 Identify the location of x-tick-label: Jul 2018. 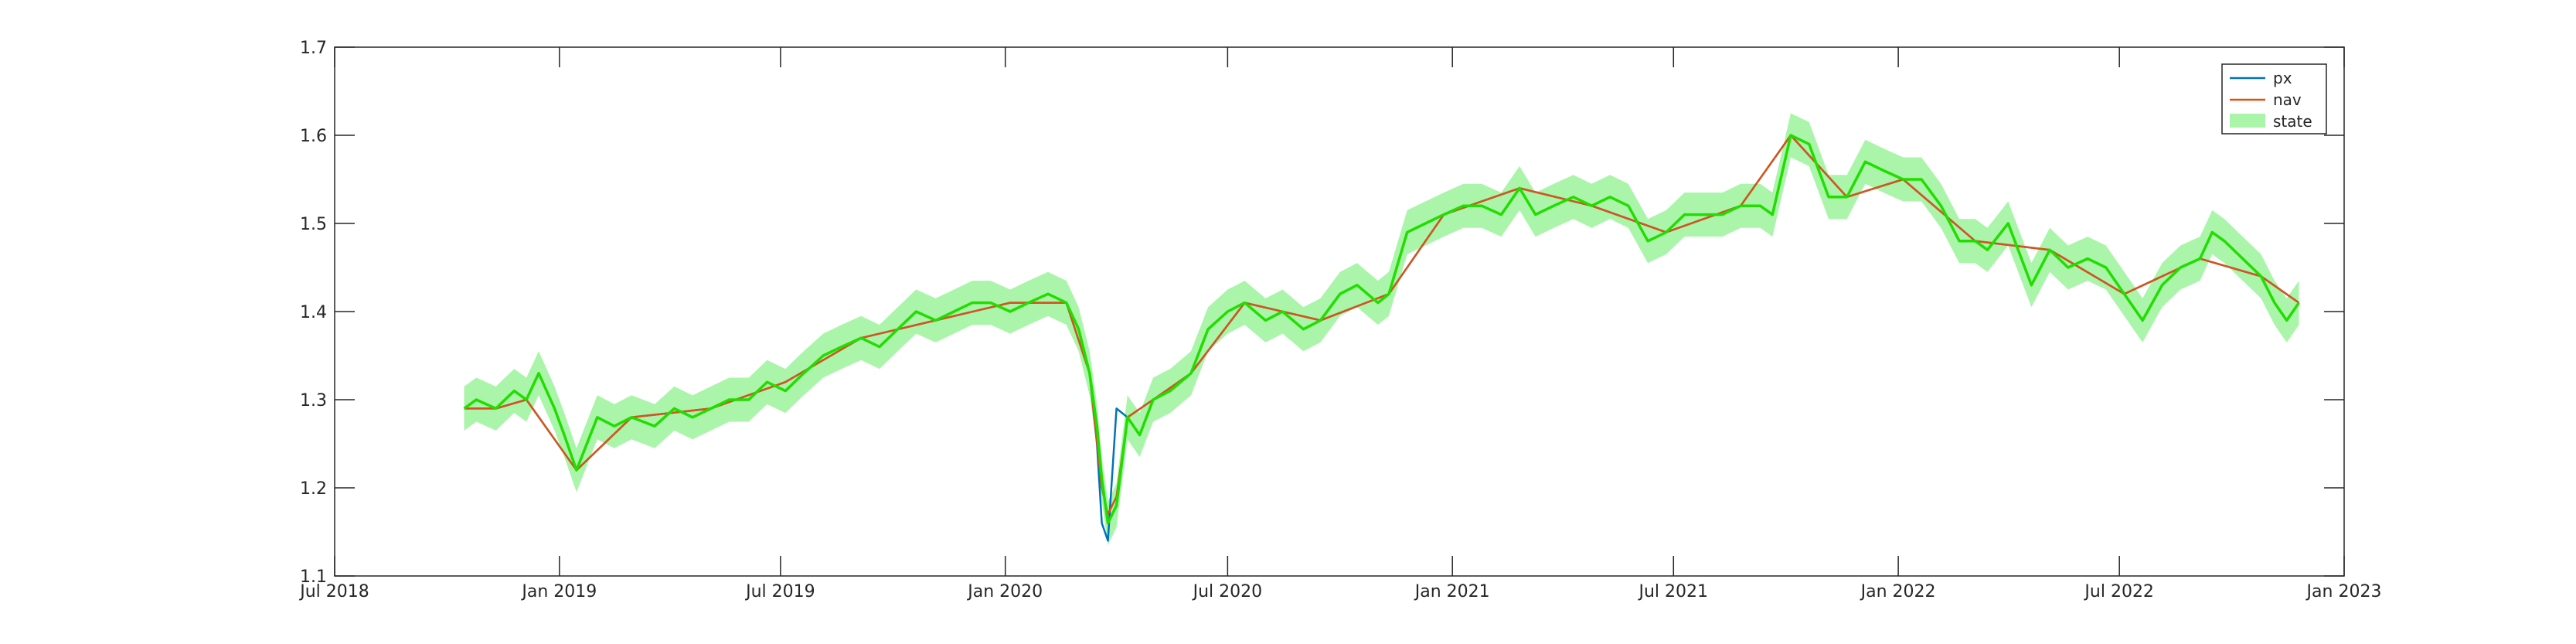
(333, 591).